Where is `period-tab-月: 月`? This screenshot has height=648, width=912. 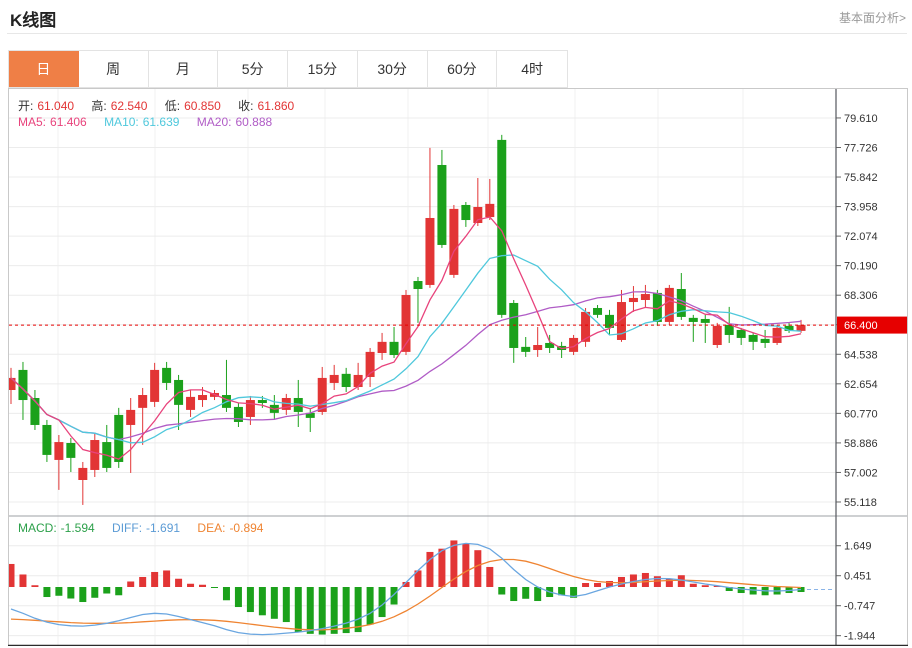 period-tab-月: 月 is located at coordinates (183, 69).